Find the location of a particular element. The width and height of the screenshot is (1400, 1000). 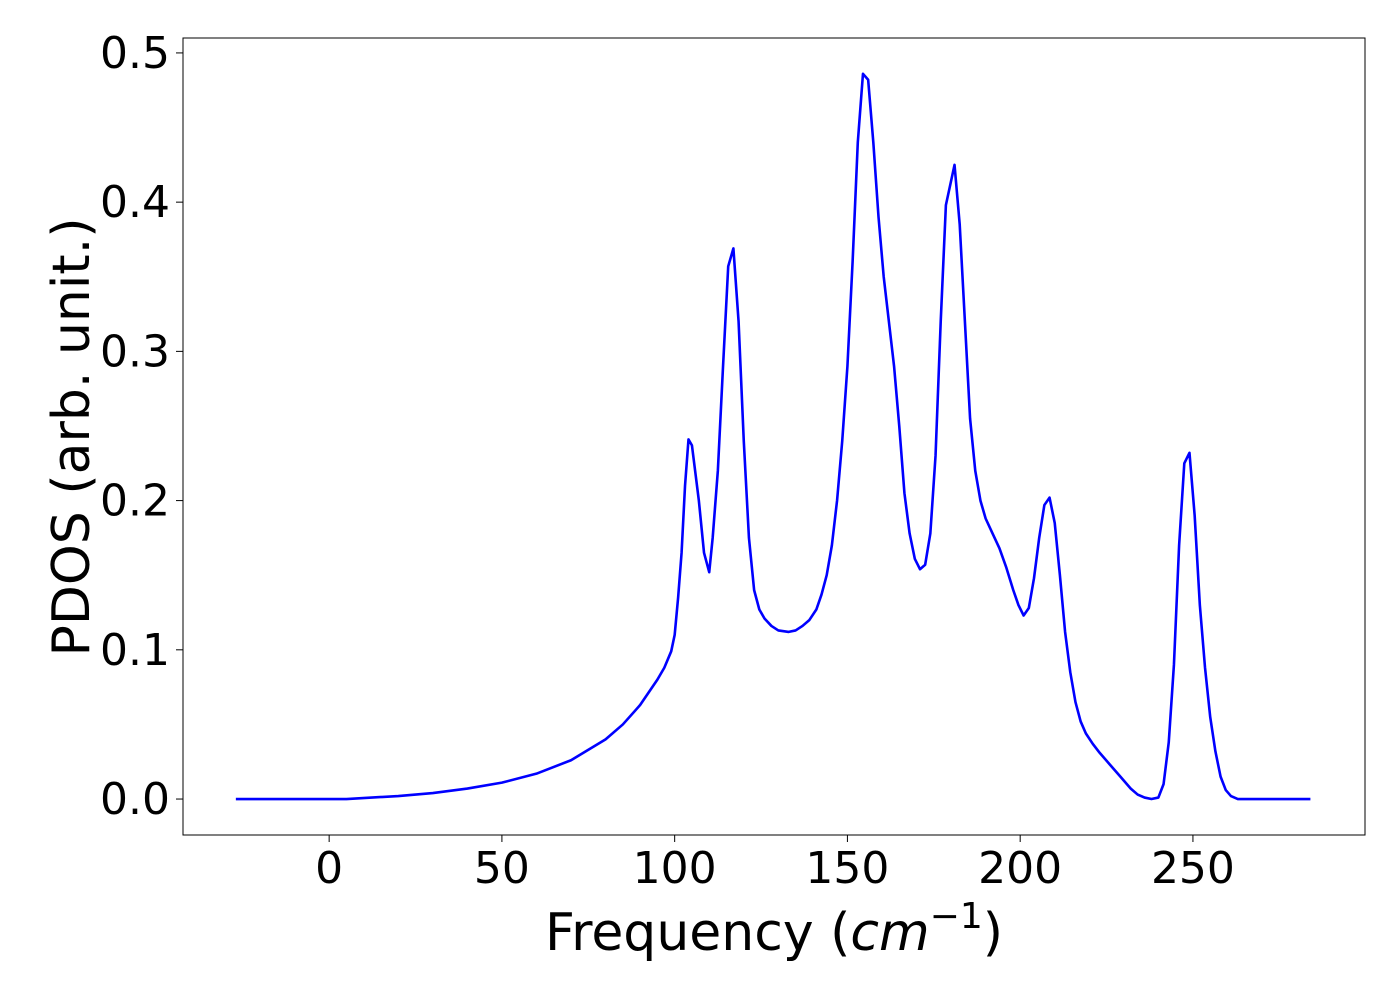

x-label-math: cm is located at coordinates (889, 933).